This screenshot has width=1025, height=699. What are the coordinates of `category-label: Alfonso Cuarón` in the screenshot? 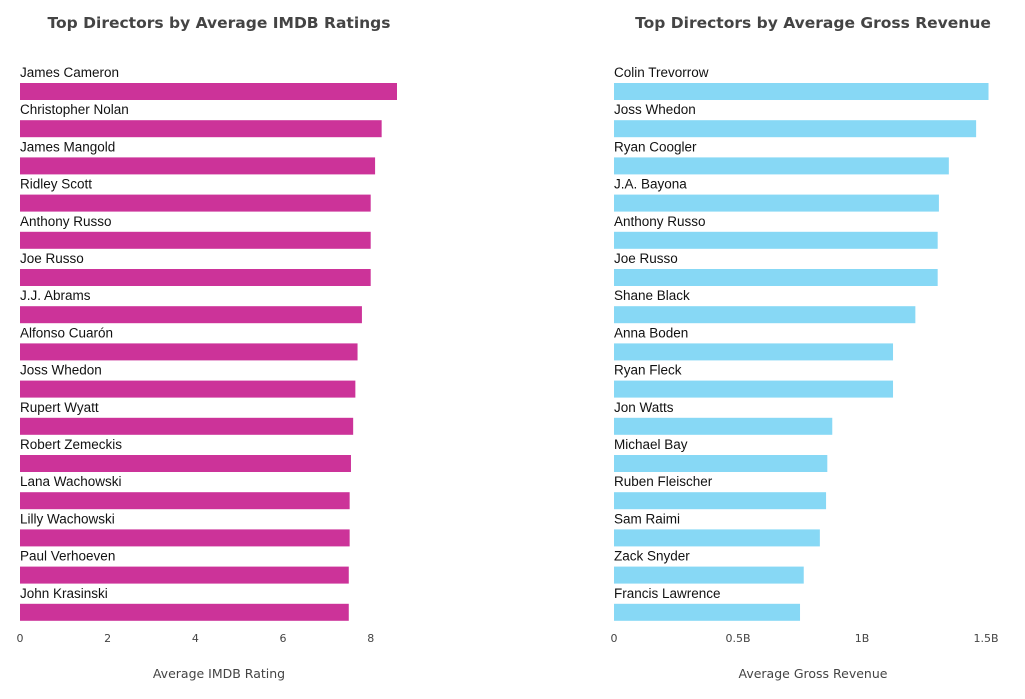 It's located at (66, 332).